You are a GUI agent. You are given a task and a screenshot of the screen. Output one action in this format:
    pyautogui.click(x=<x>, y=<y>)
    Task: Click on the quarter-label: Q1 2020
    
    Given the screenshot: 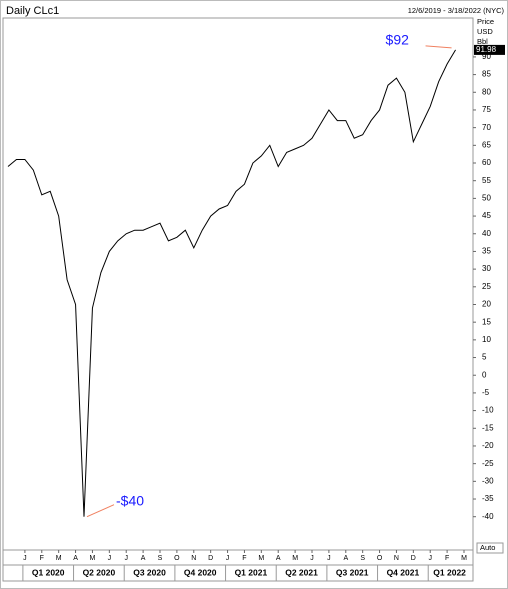 What is the action you would take?
    pyautogui.click(x=48, y=572)
    